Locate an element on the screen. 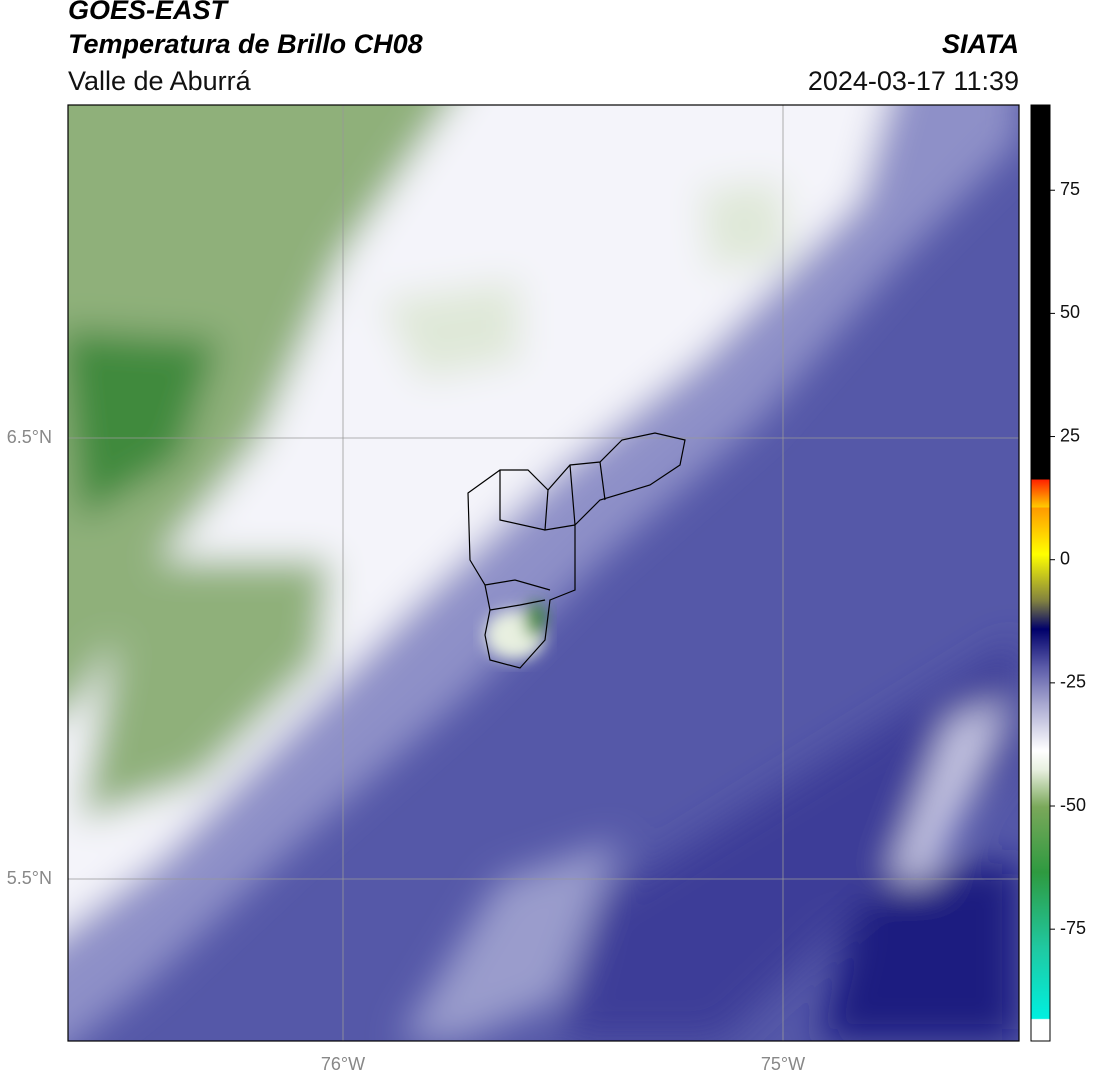  title: GOES-EAST is located at coordinates (149, 12).